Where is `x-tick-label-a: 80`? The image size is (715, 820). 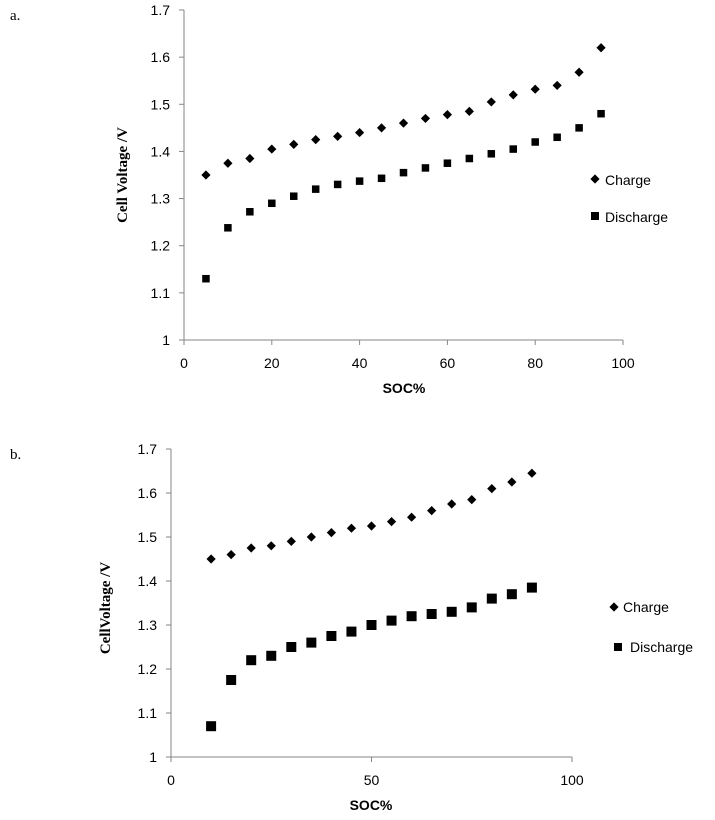
x-tick-label-a: 80 is located at coordinates (535, 363).